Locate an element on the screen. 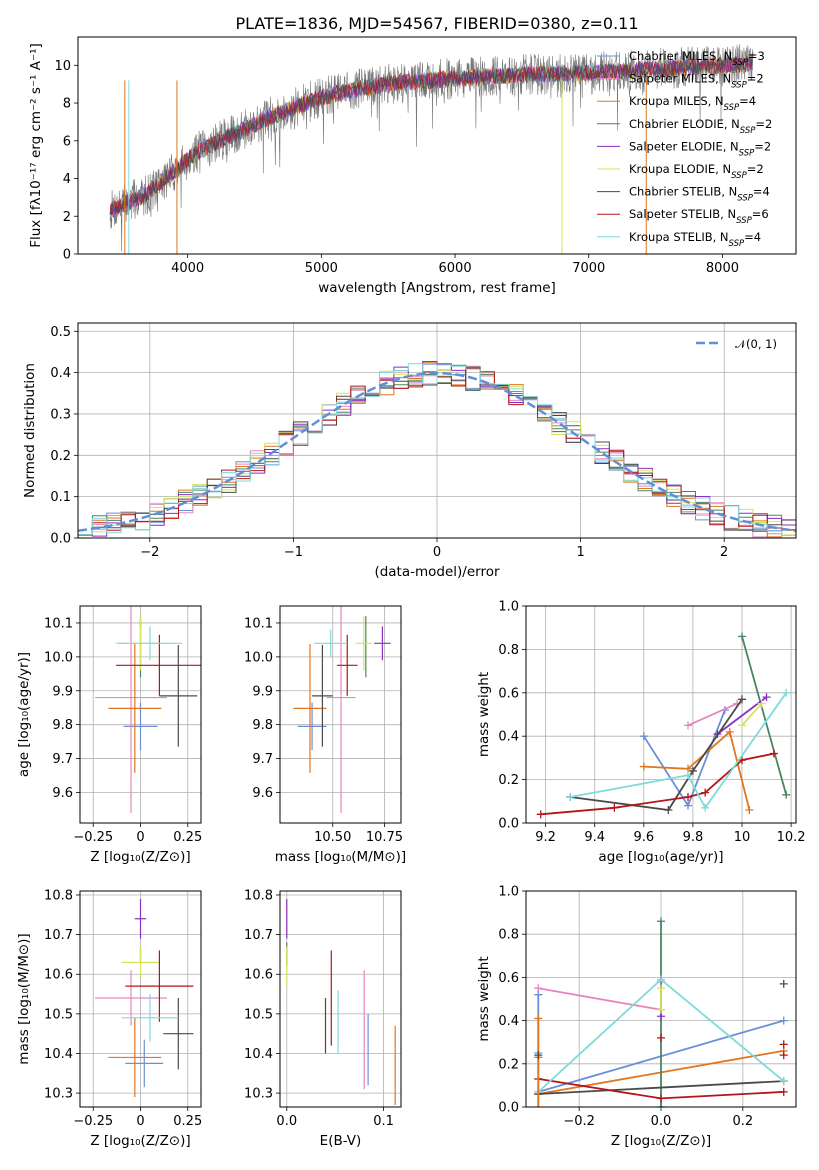 This screenshot has width=819, height=1170. y-tick-label: 6 is located at coordinates (67, 141).